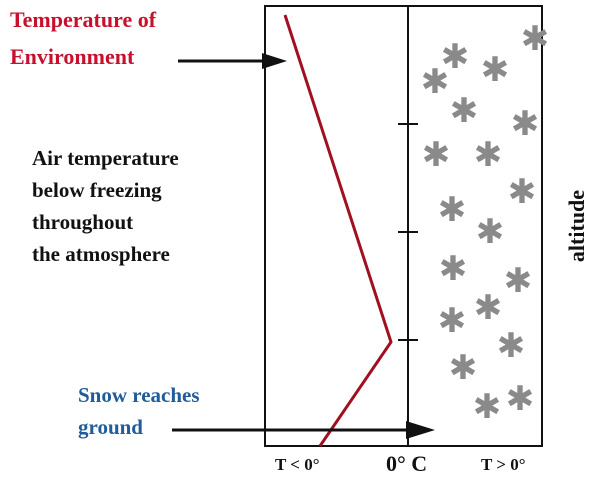 The height and width of the screenshot is (477, 592). Describe the element at coordinates (97, 190) in the screenshot. I see `air-description-line-2: below freezing` at that location.